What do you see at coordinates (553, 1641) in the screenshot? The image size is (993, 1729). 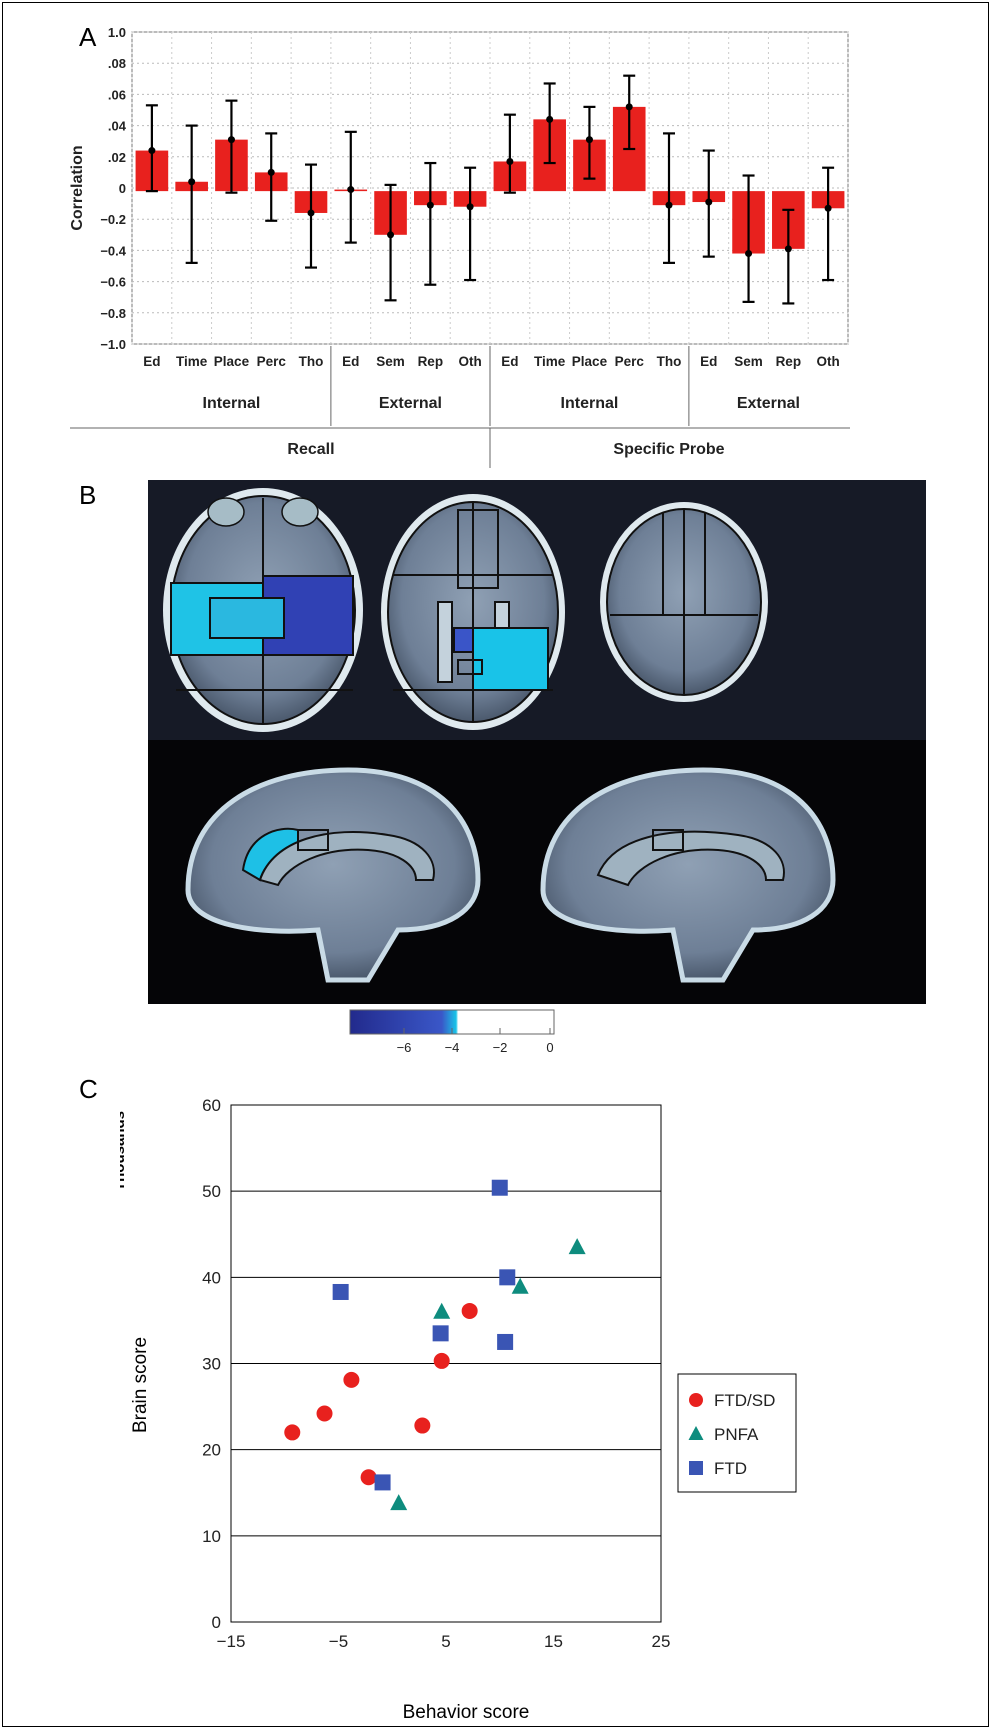 I see `x-tick-label: 15` at bounding box center [553, 1641].